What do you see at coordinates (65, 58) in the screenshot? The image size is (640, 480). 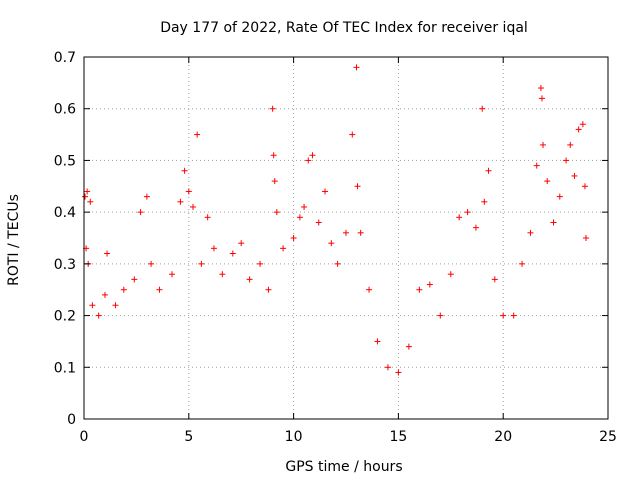 I see `y-tick-label: 0.7` at bounding box center [65, 58].